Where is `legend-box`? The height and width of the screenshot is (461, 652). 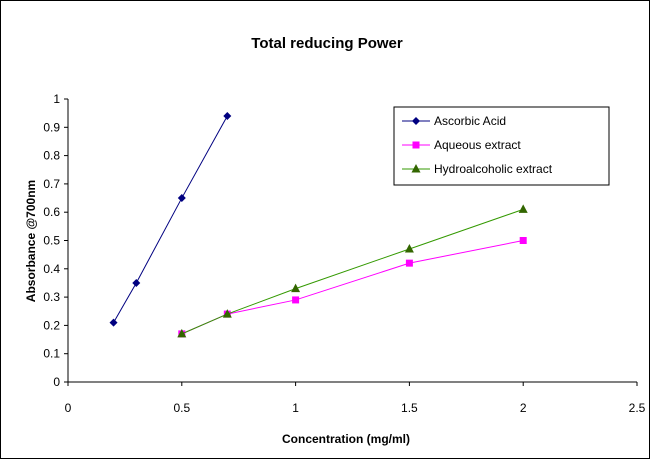
legend-box is located at coordinates (501, 146).